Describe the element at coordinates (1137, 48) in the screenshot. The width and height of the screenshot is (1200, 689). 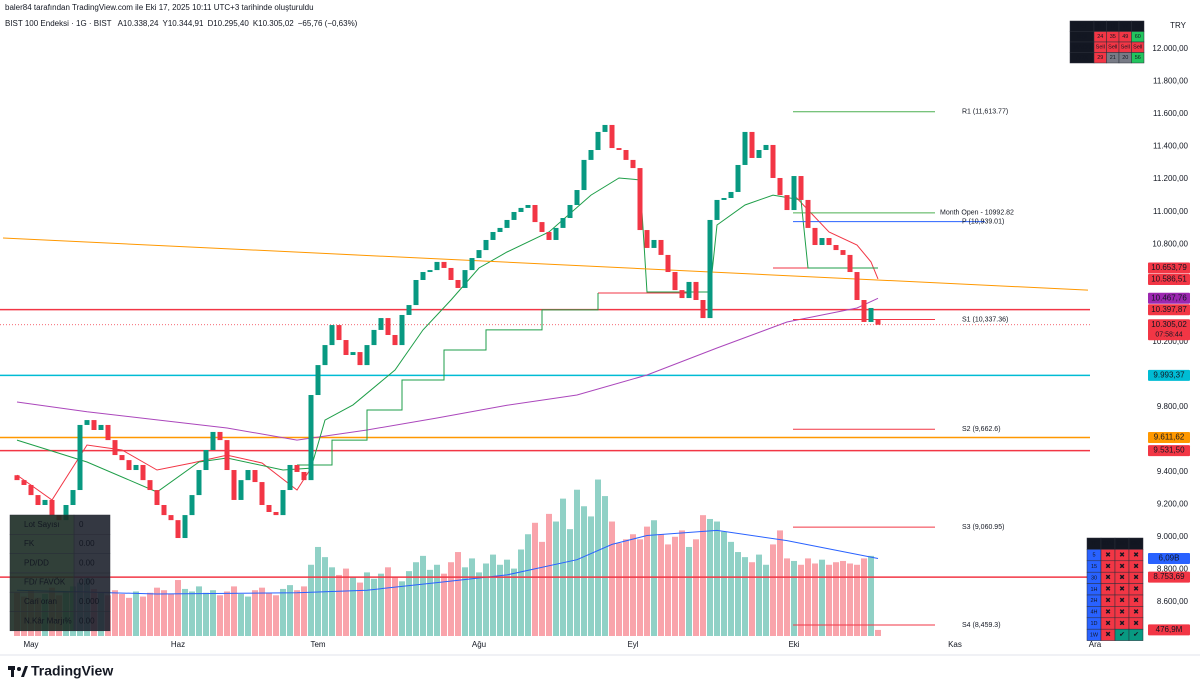
I see `table-cell-text: Sell` at that location.